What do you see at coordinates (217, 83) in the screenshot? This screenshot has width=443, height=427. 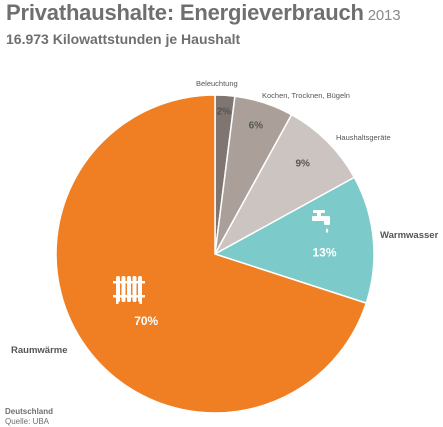 I see `slice-category-label: Beleuchtung` at bounding box center [217, 83].